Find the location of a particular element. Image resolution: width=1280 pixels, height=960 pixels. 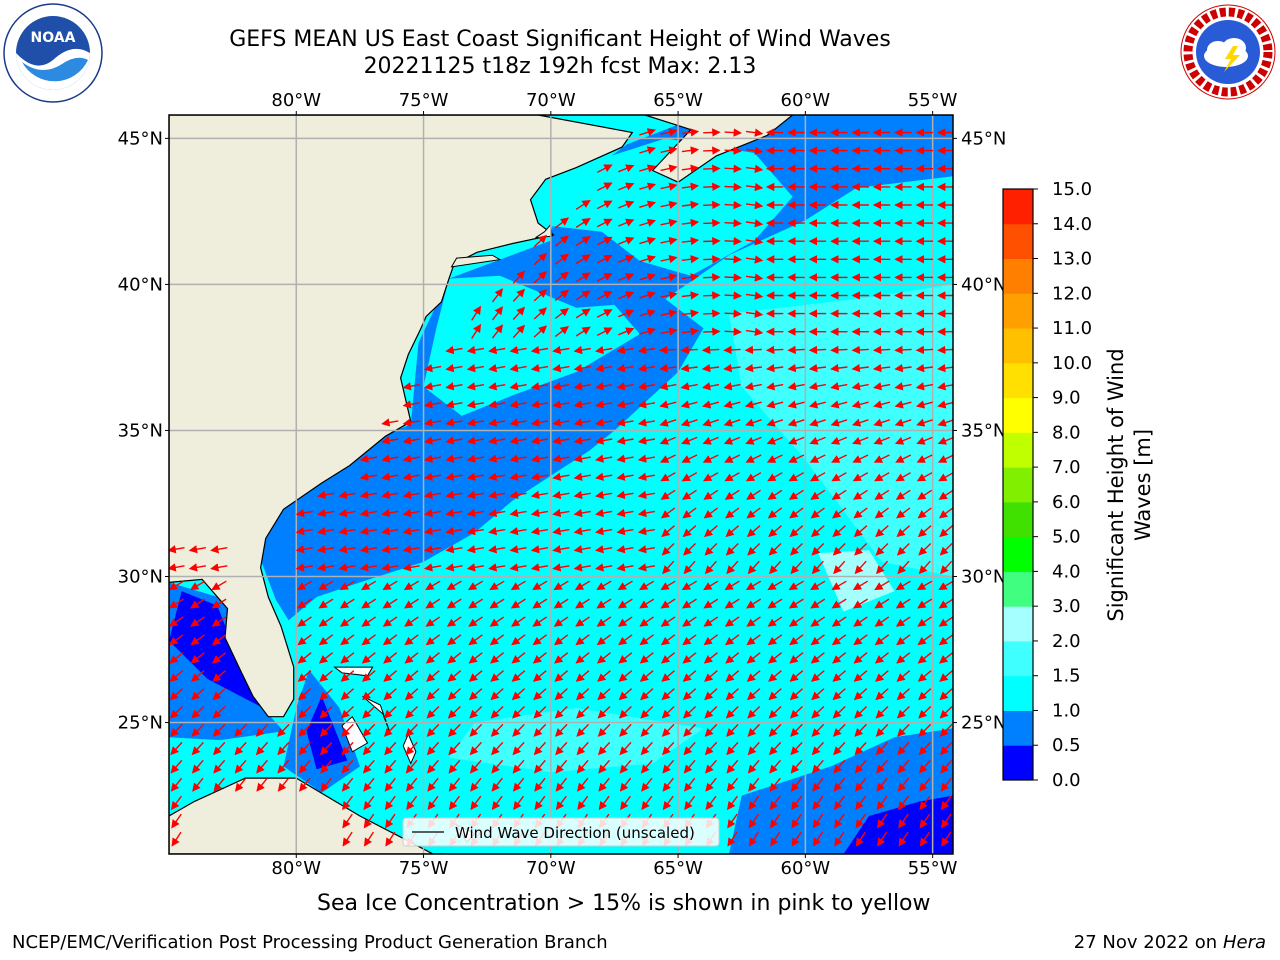

generated-date: 27 Nov 2022 on Hera is located at coordinates (1170, 942).